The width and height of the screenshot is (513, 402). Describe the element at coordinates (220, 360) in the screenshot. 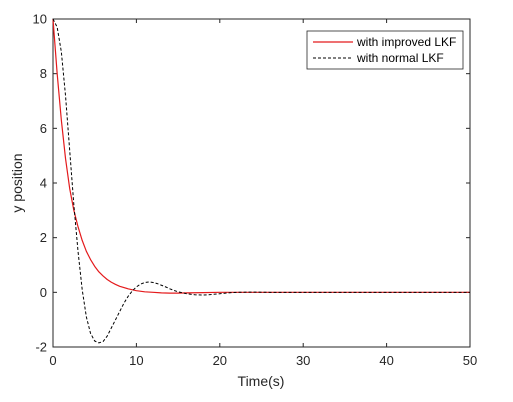

I see `x-tick-label: 20` at that location.